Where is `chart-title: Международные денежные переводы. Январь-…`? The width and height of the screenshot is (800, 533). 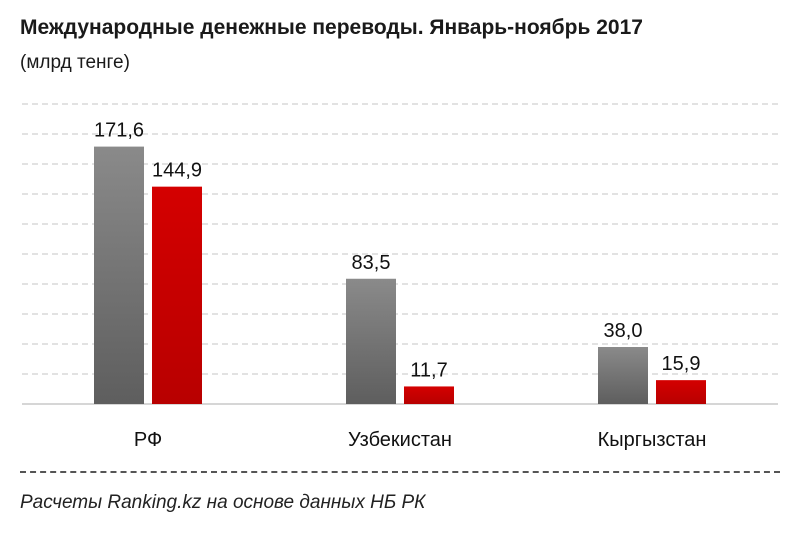
chart-title: Международные денежные переводы. Январь-… is located at coordinates (331, 27).